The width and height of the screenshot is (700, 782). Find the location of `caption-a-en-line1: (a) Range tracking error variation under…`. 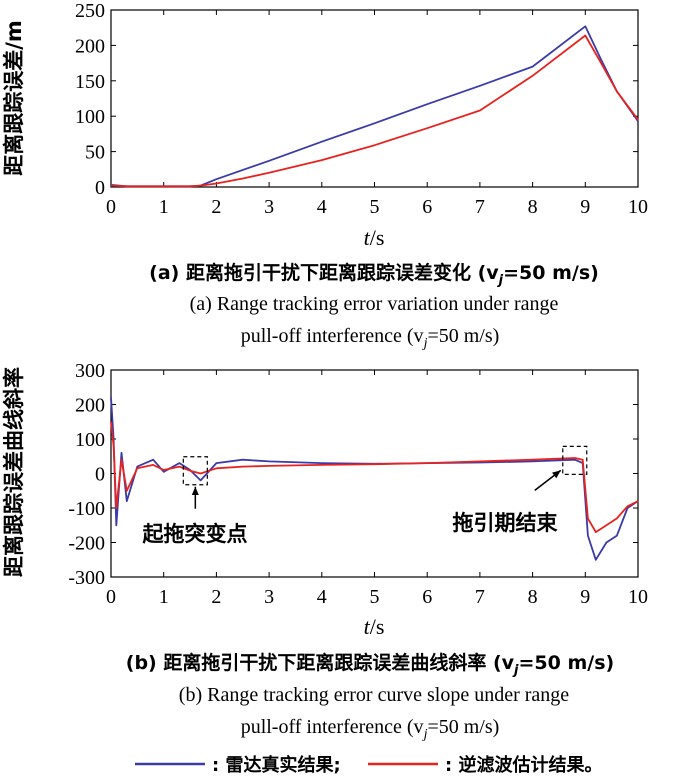

caption-a-en-line1: (a) Range tracking error variation under… is located at coordinates (374, 304).